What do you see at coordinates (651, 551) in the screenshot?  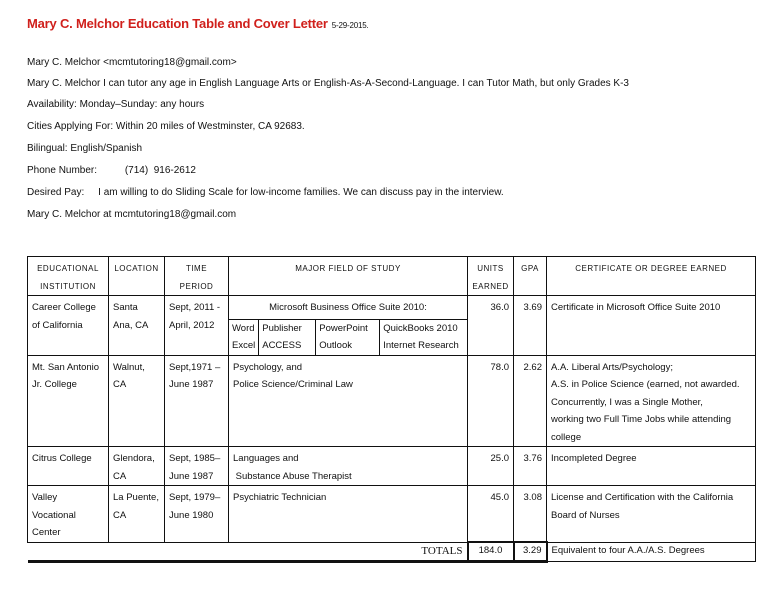 I see `totals-cert: Equivalent to four A.A./A.S. Degrees` at bounding box center [651, 551].